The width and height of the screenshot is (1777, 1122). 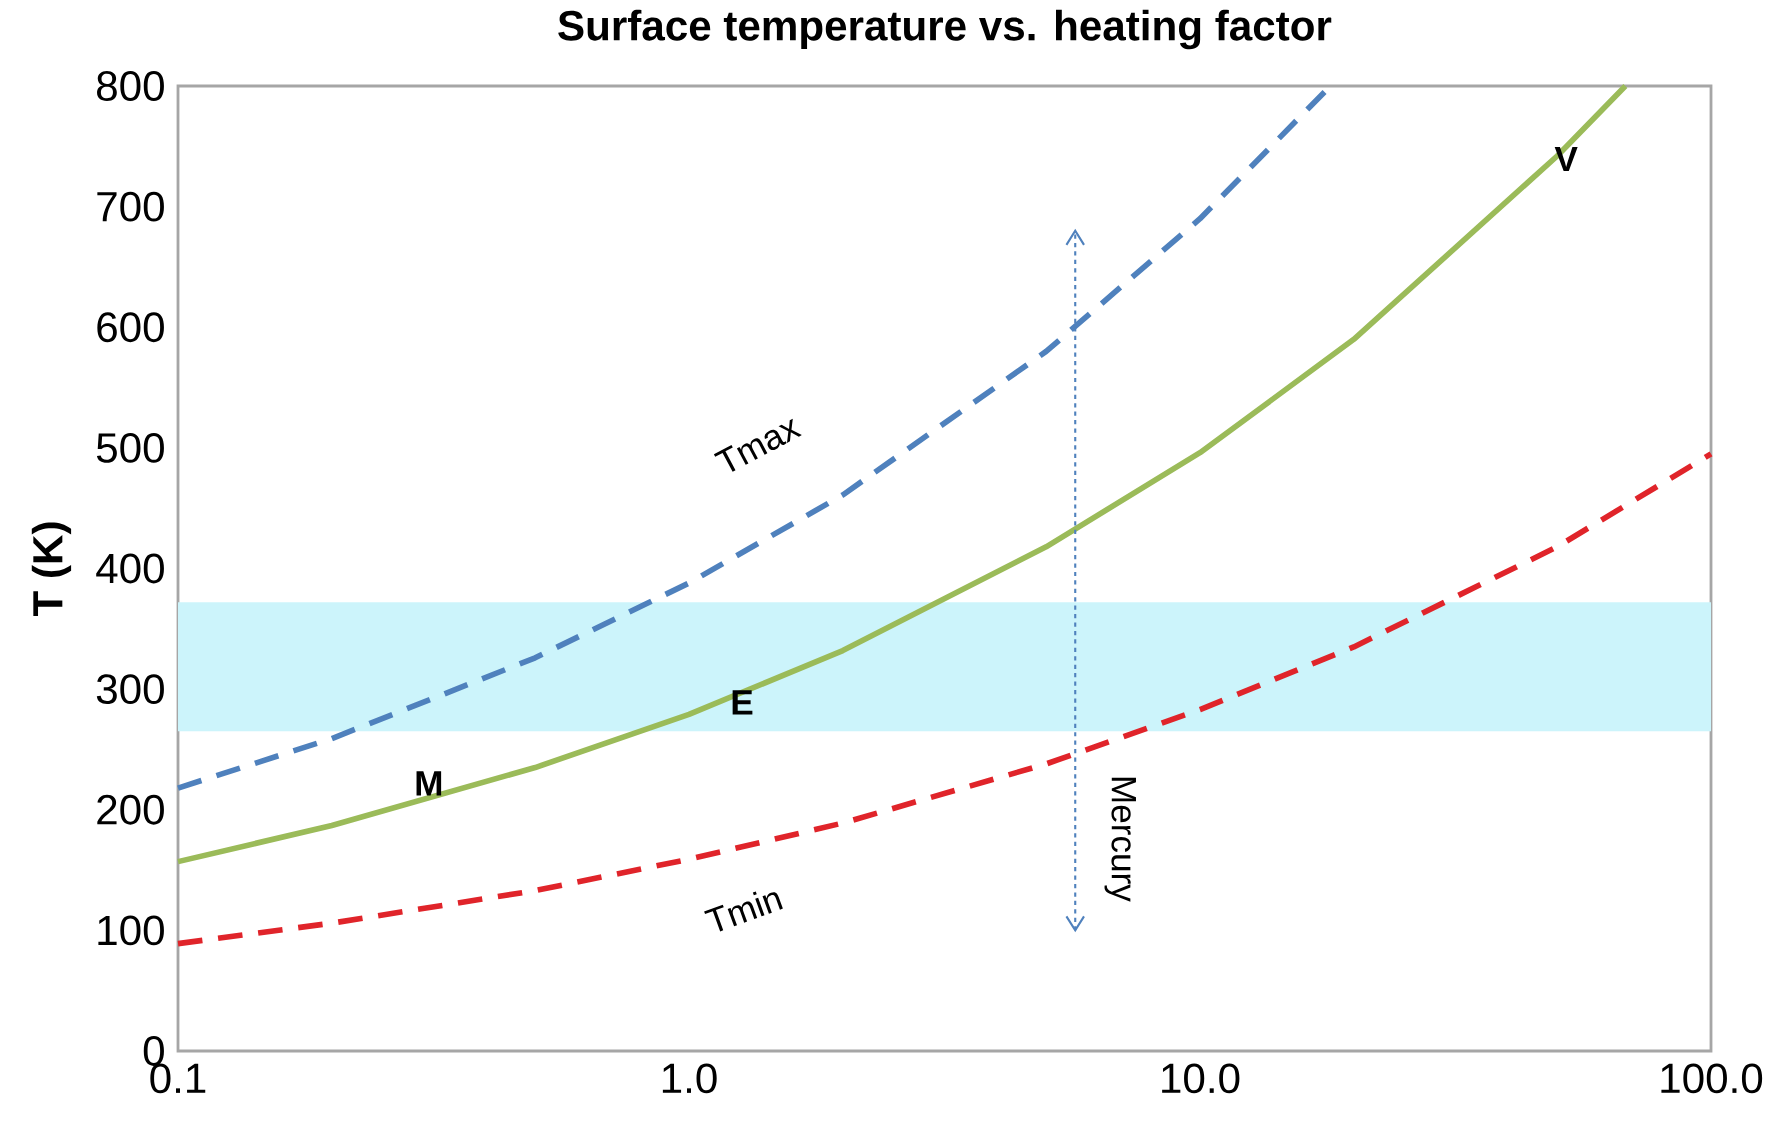 I want to click on x-tick-label: 10.0, so click(x=1201, y=1078).